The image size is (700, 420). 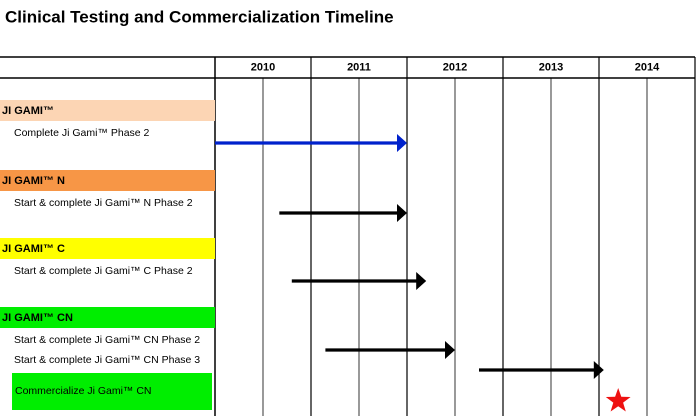 I want to click on year-label: 2014, so click(x=647, y=67).